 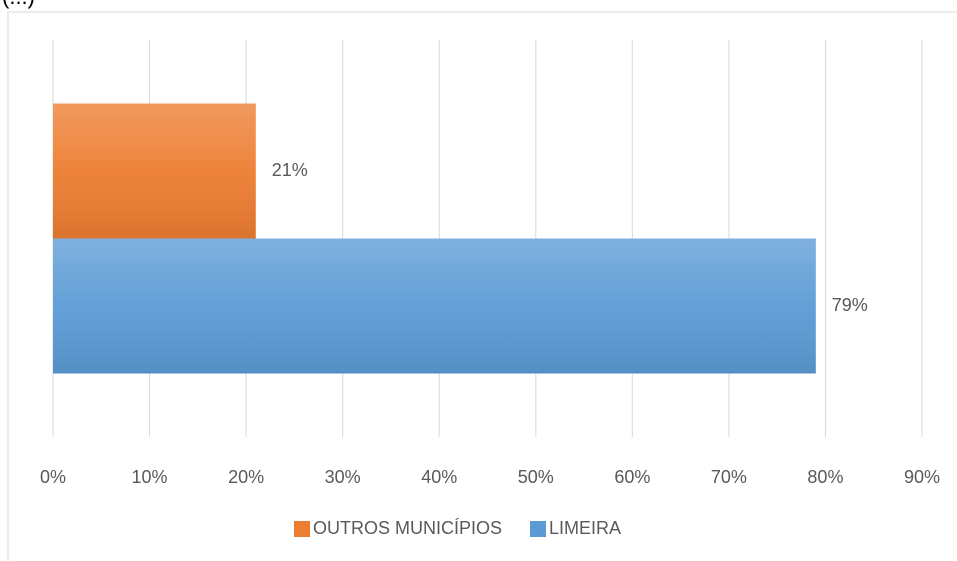 What do you see at coordinates (922, 477) in the screenshot?
I see `x-tick-label: 90%` at bounding box center [922, 477].